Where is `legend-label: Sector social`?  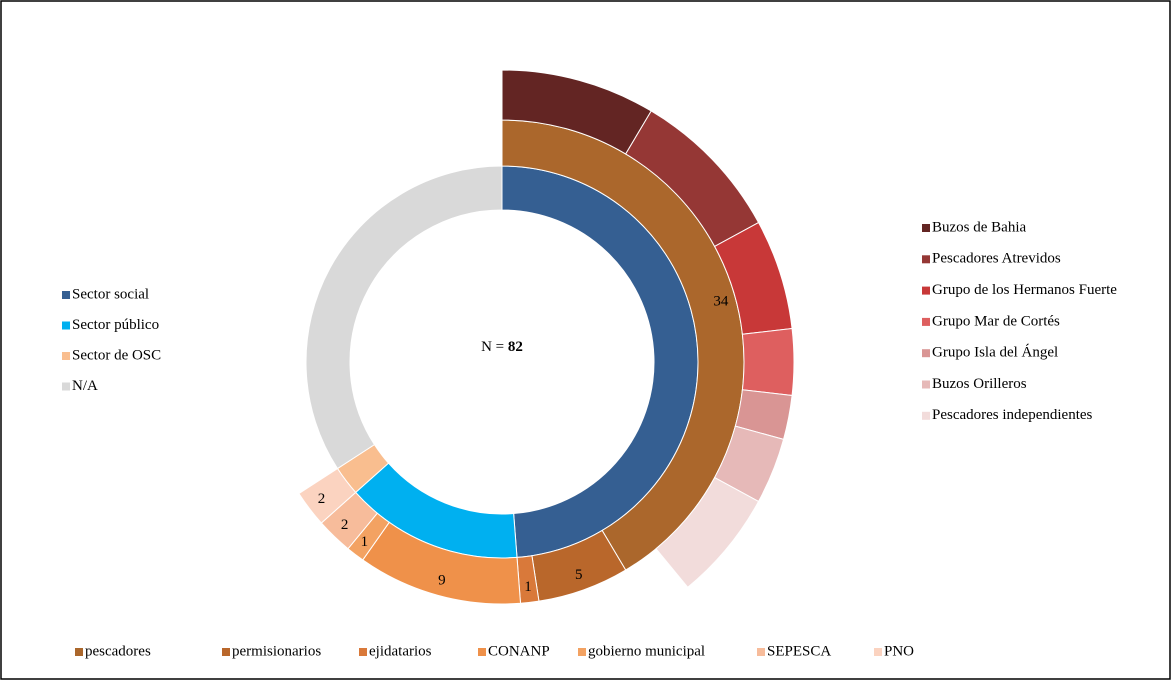 legend-label: Sector social is located at coordinates (110, 294).